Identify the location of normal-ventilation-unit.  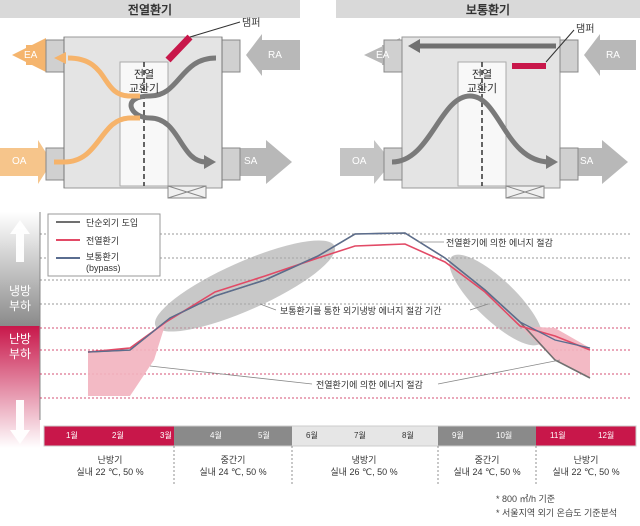
(488, 114).